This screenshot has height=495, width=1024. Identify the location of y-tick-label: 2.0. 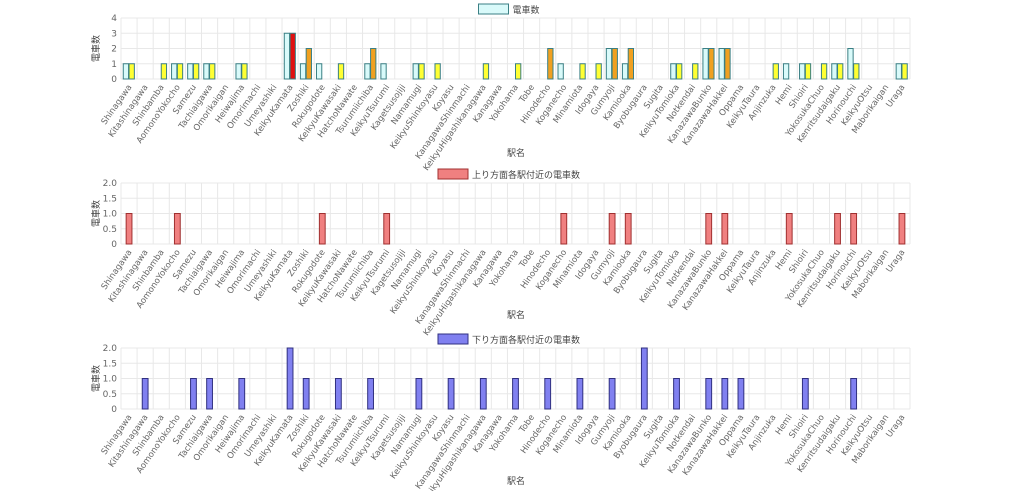
(110, 184).